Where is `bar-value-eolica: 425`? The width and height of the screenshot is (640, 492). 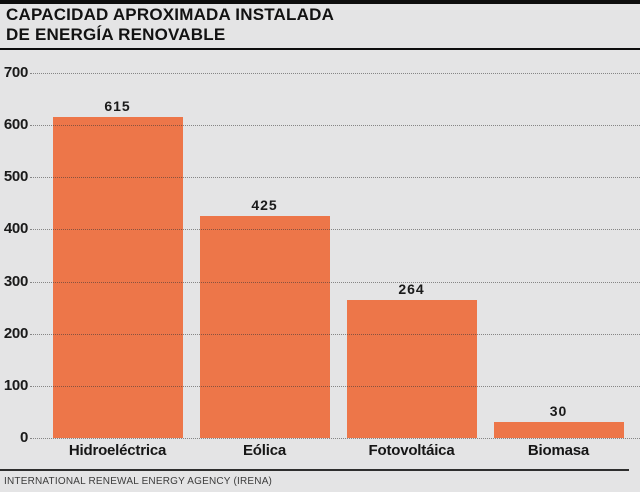
bar-value-eolica: 425 is located at coordinates (264, 205).